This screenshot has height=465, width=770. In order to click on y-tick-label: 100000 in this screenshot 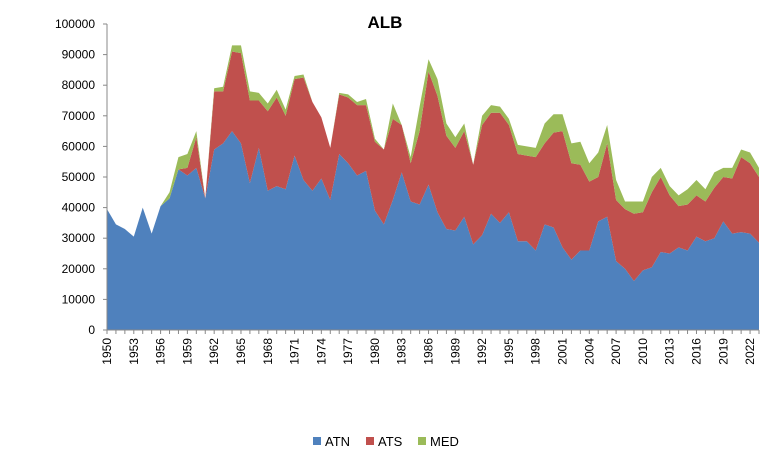, I will do `click(75, 24)`.